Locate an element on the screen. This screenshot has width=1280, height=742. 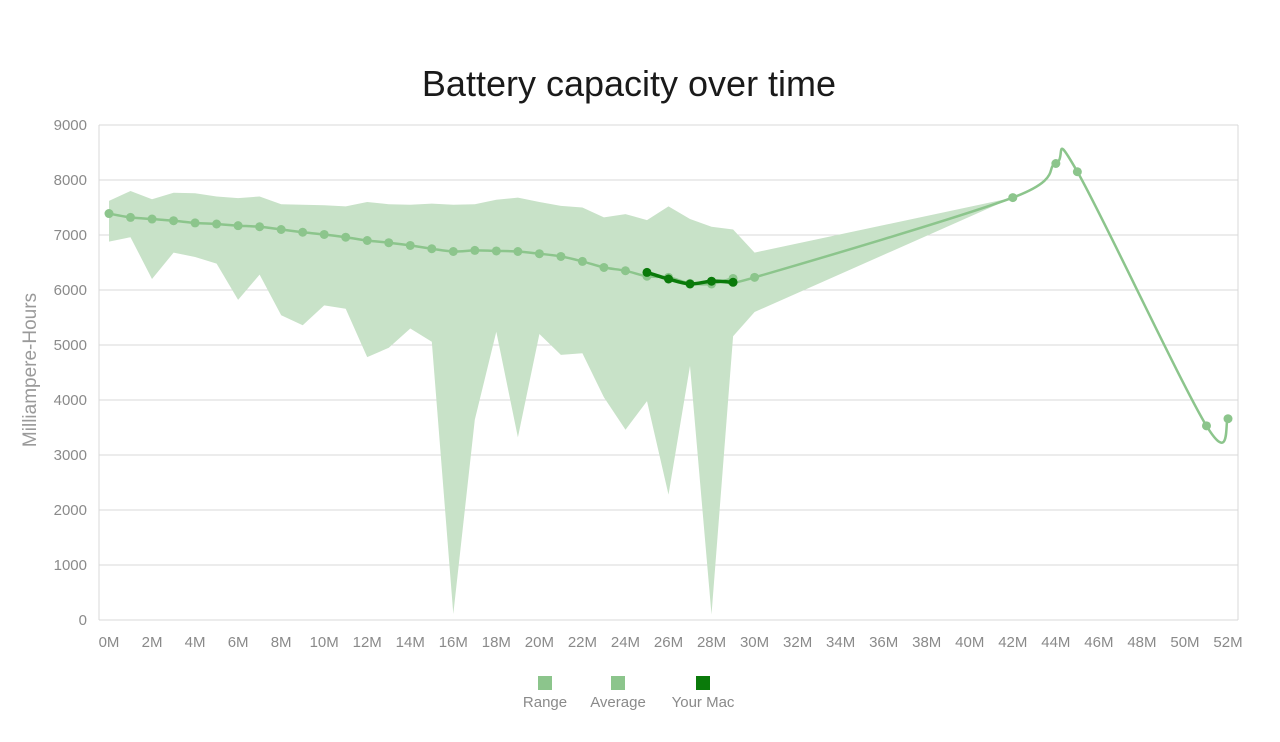
your-mac-series is located at coordinates (690, 278).